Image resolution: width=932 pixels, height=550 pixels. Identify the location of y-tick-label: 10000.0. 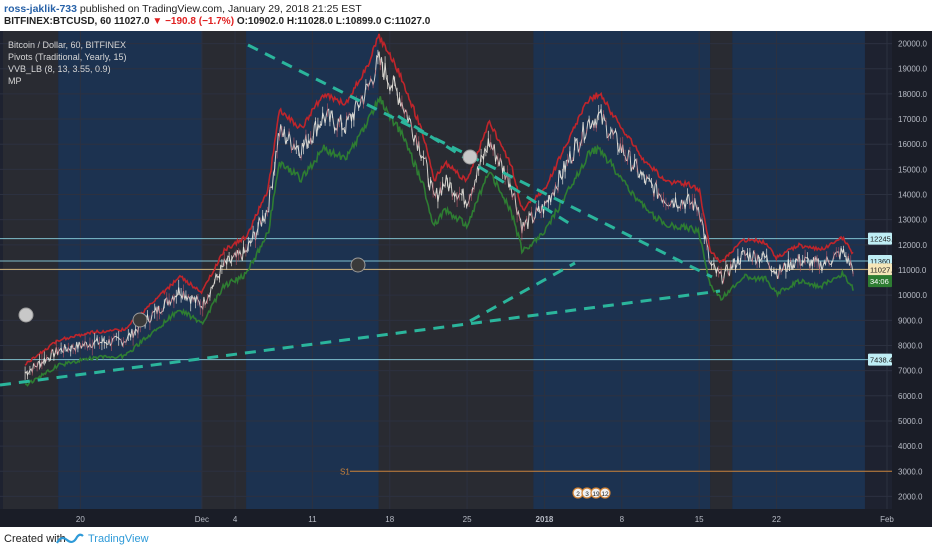
(912, 295).